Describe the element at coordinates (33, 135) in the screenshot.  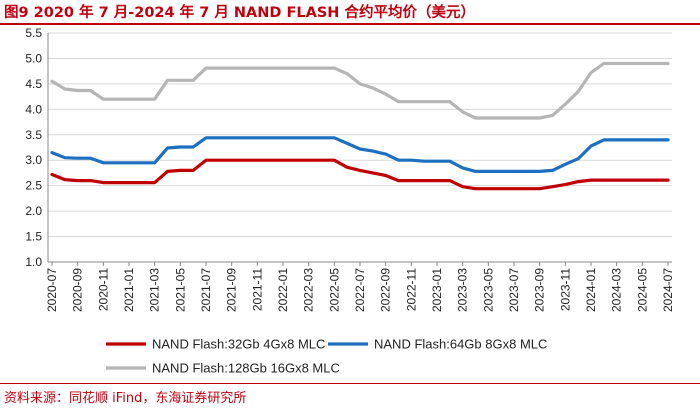
I see `y-tick-label: 3.5` at that location.